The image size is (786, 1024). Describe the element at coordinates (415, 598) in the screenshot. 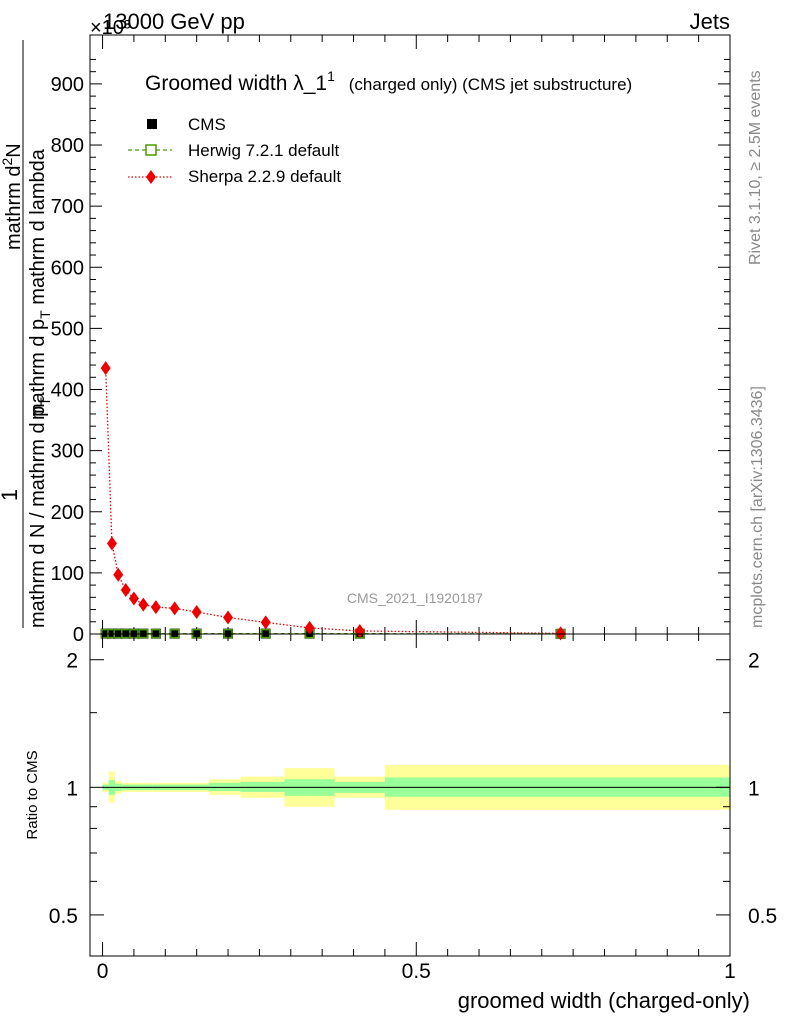

I see `analysis-watermark: CMS_2021_I1920187` at that location.